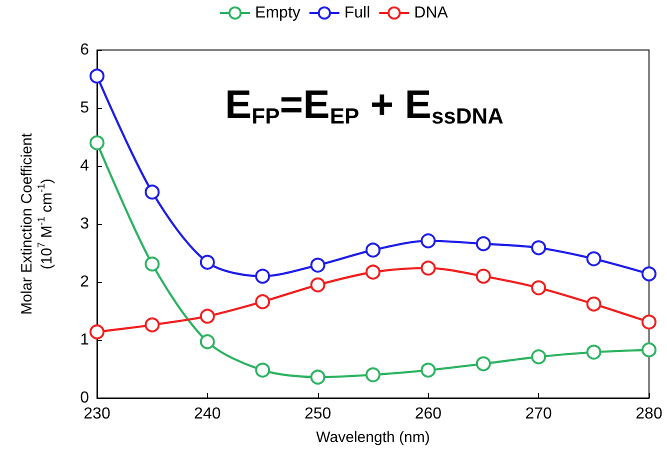 The height and width of the screenshot is (469, 667). I want to click on legend-label: DNA, so click(431, 13).